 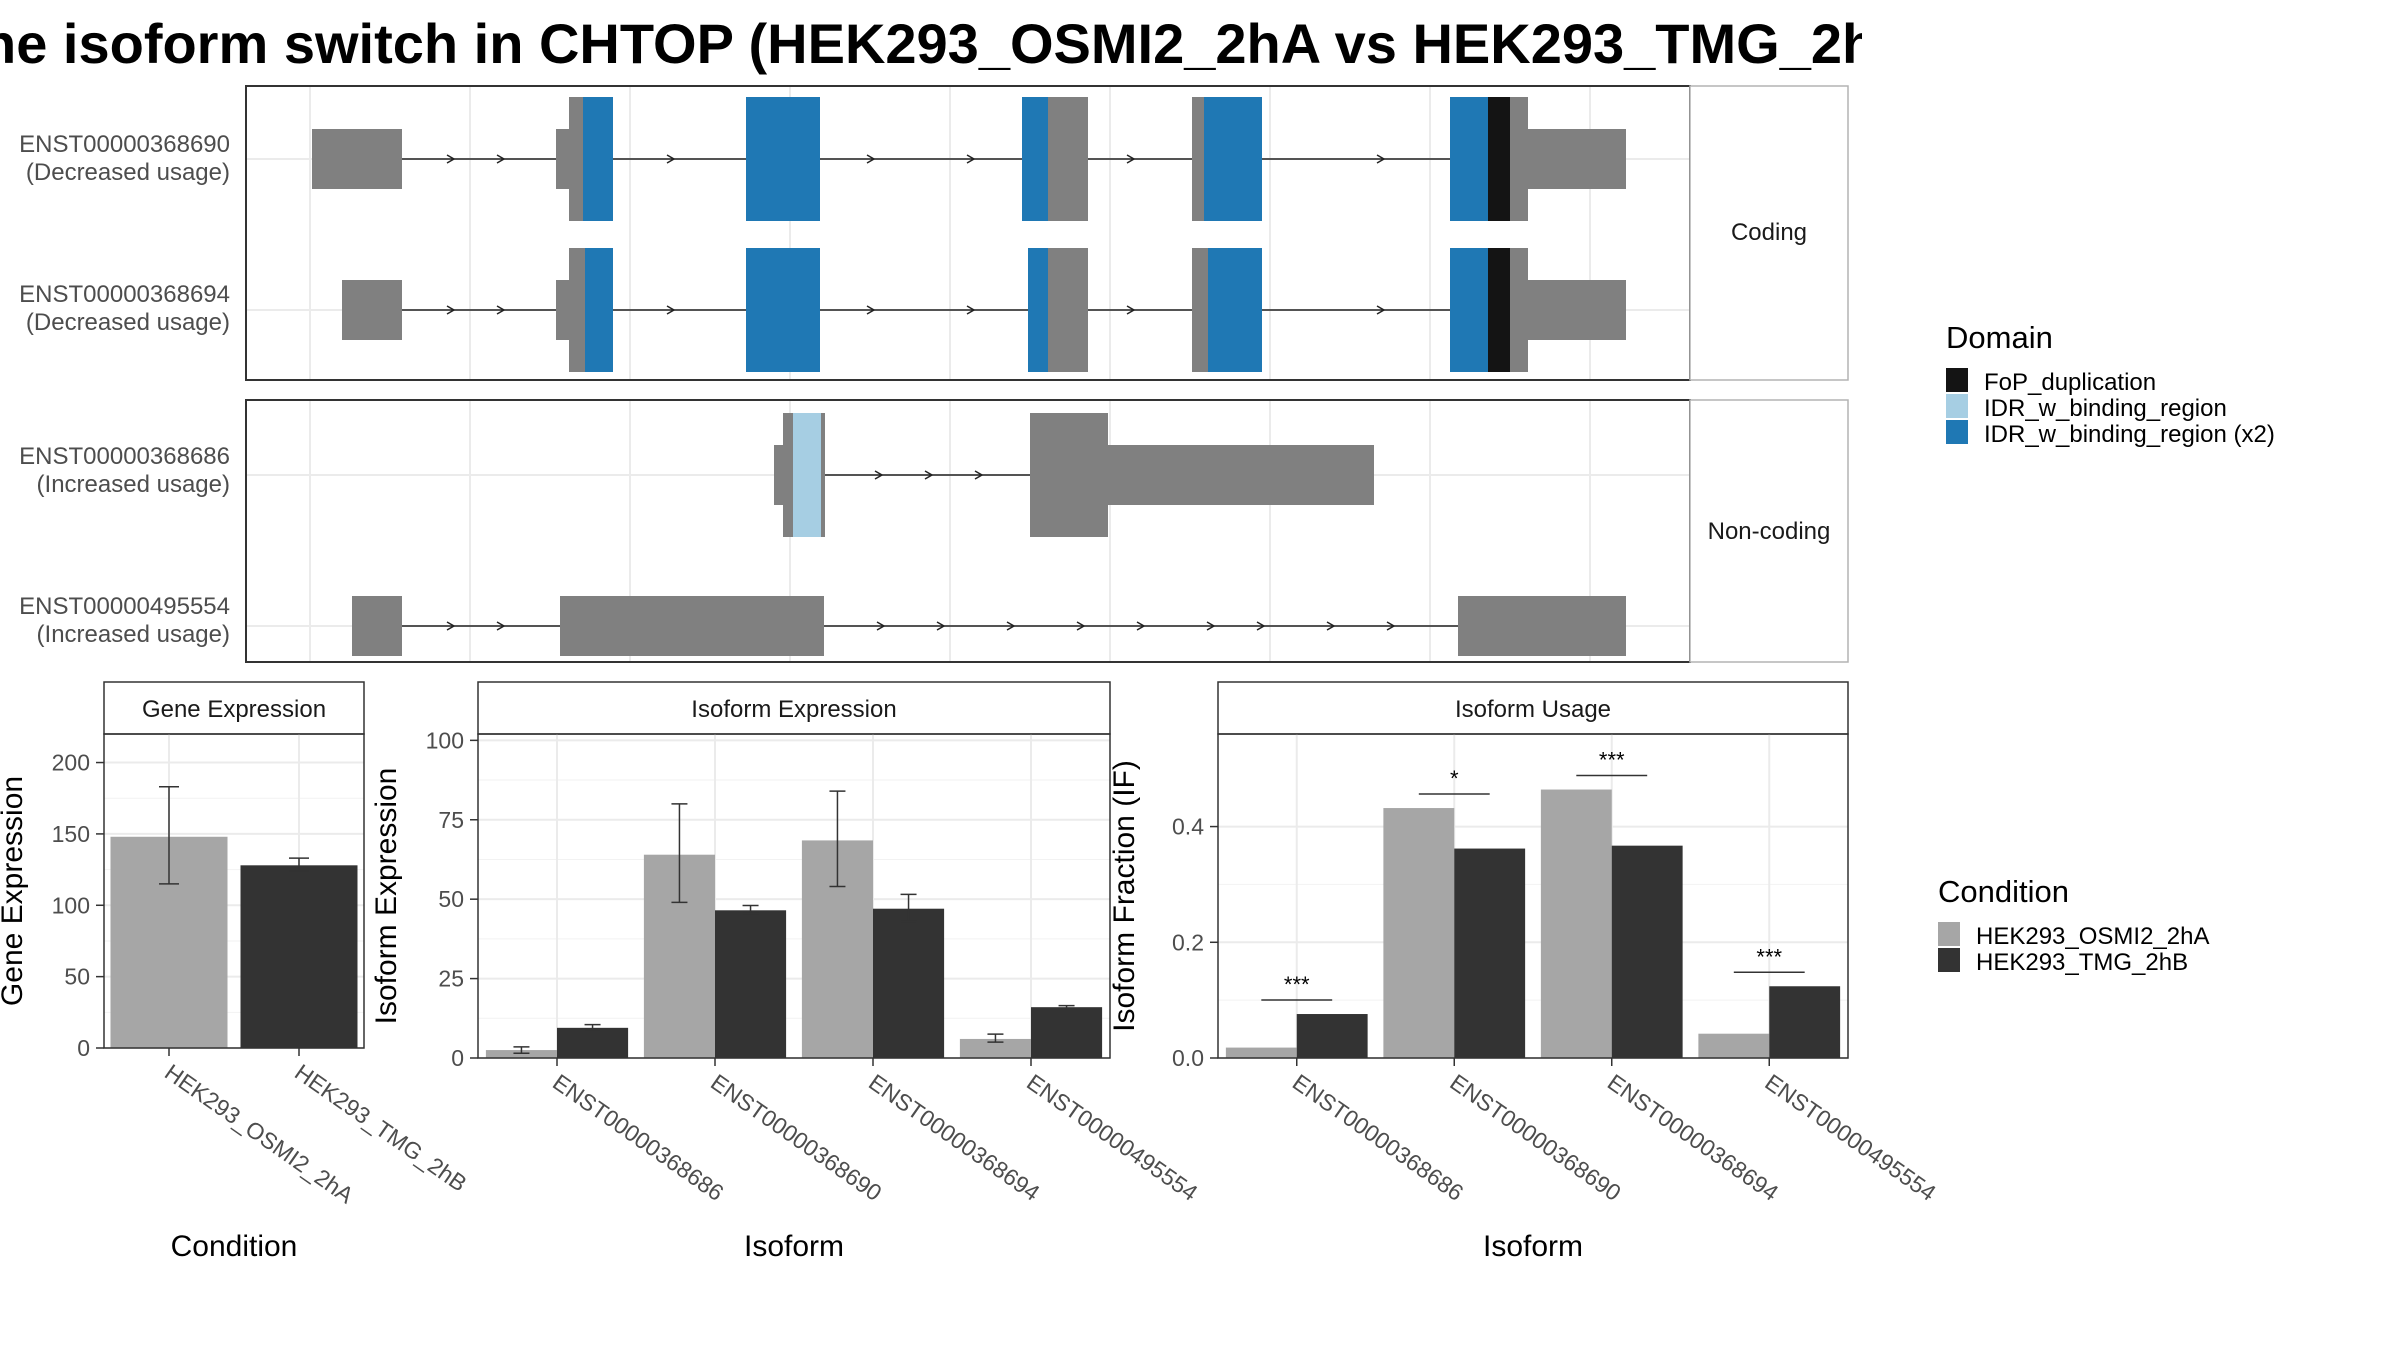 I want to click on y-tick-label: 0.4, so click(x=1188, y=827).